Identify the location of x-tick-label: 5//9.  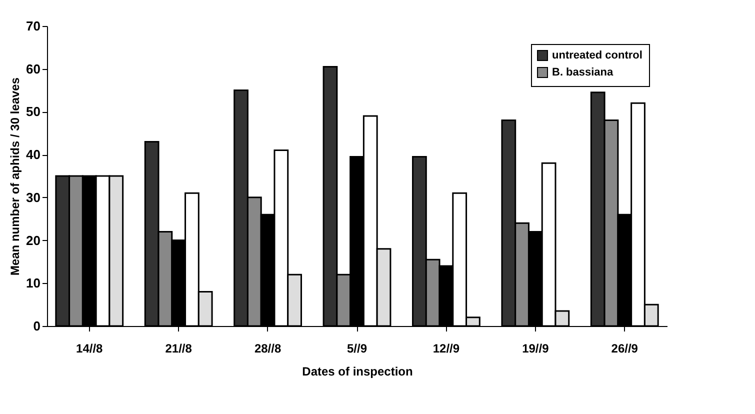
(357, 349).